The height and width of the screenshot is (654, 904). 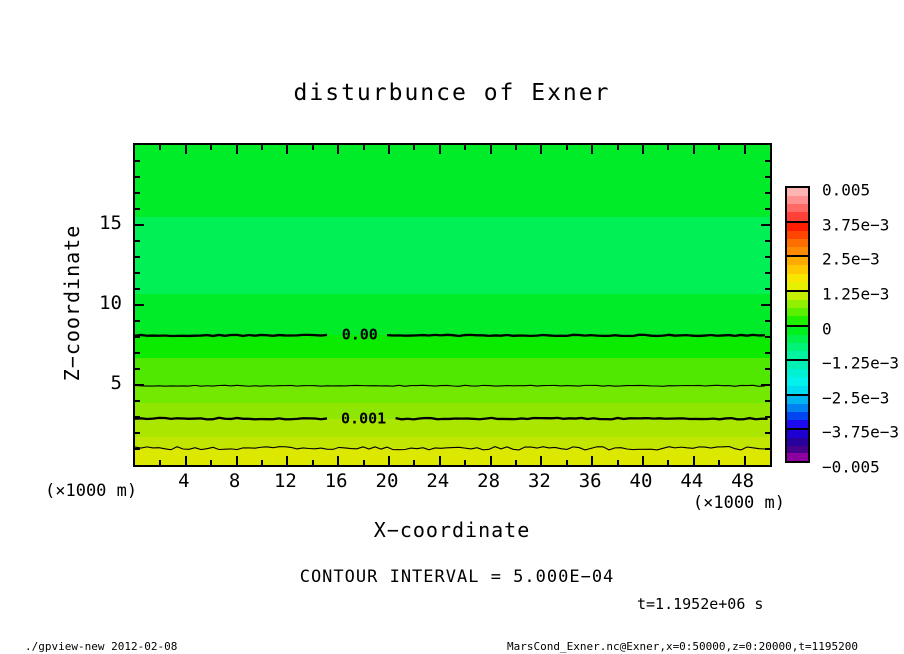 I want to click on x-tick-label: 12, so click(x=285, y=481).